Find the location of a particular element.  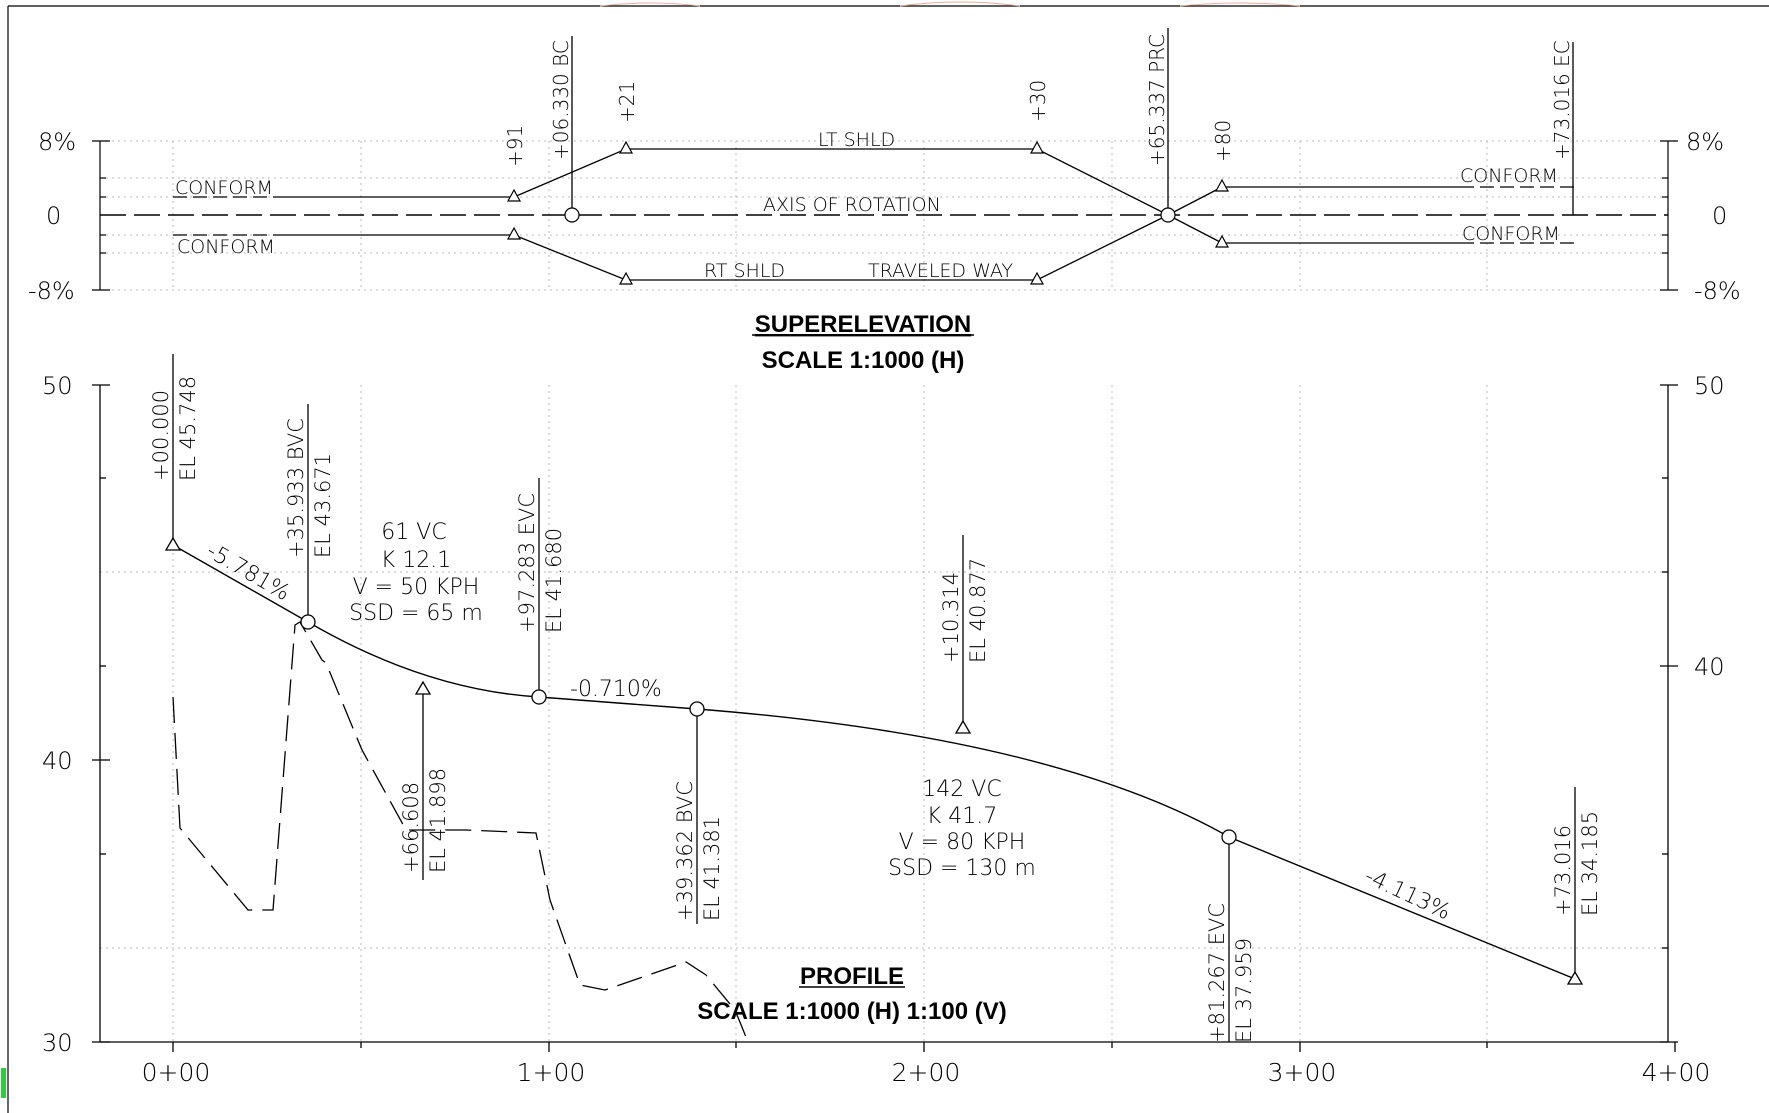

curve1-v: V = 50 KPH is located at coordinates (416, 587).